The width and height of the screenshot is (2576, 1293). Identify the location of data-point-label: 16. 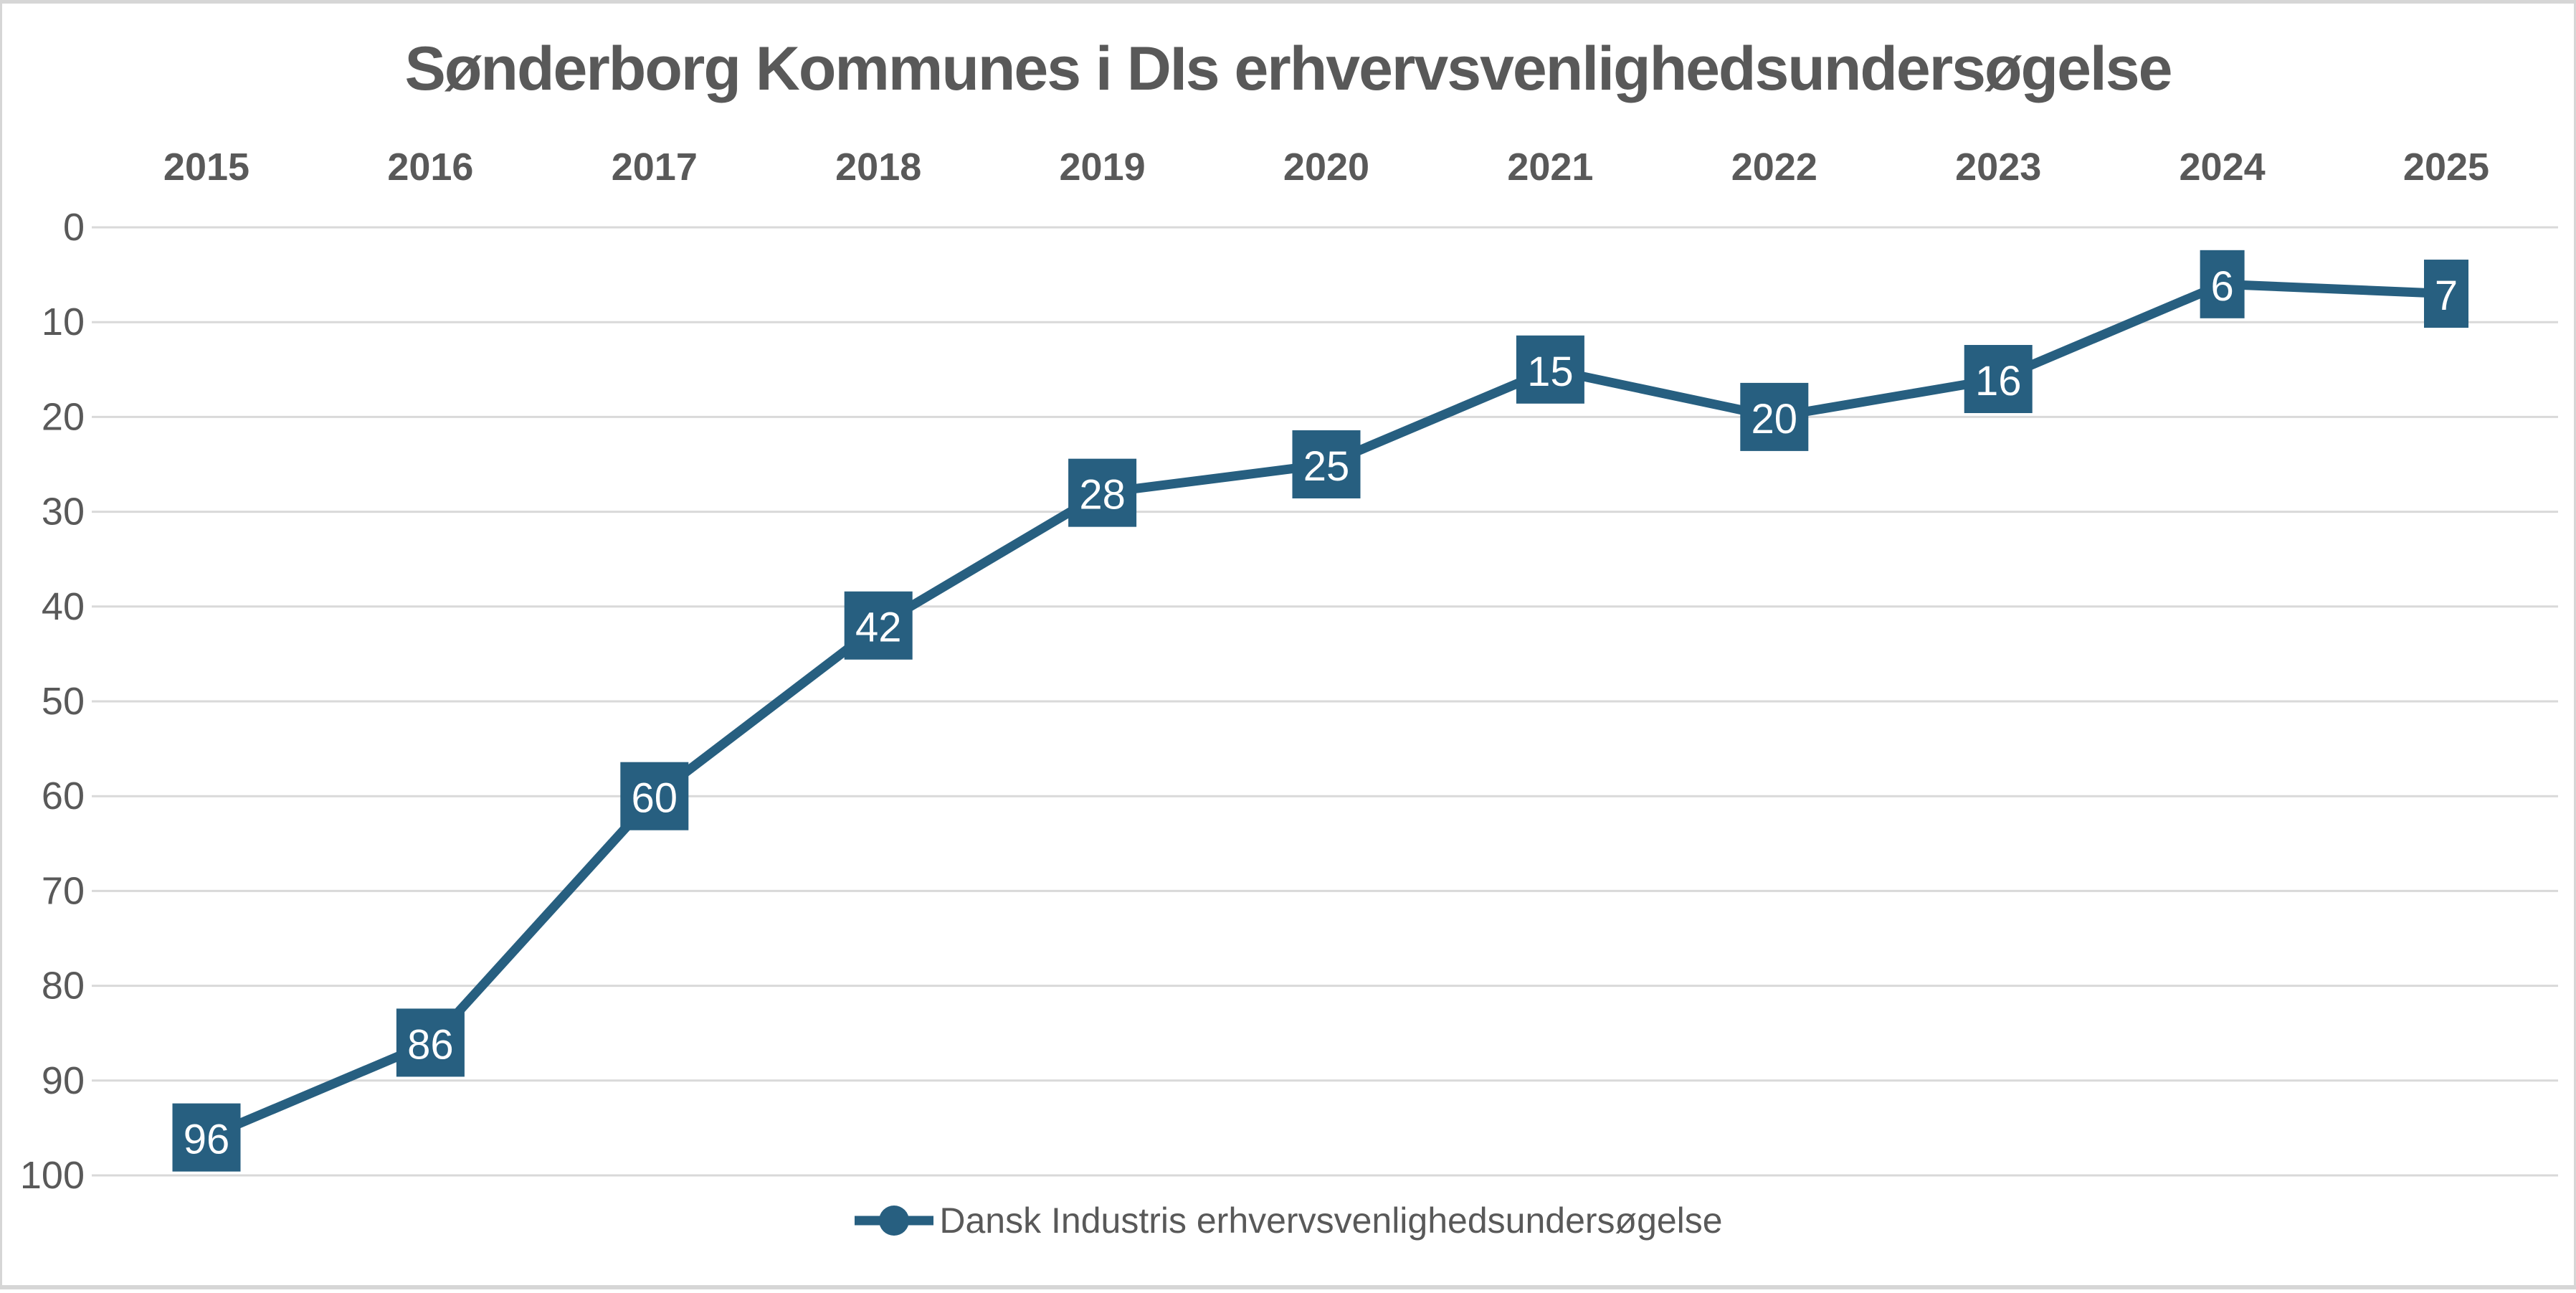
(1998, 381).